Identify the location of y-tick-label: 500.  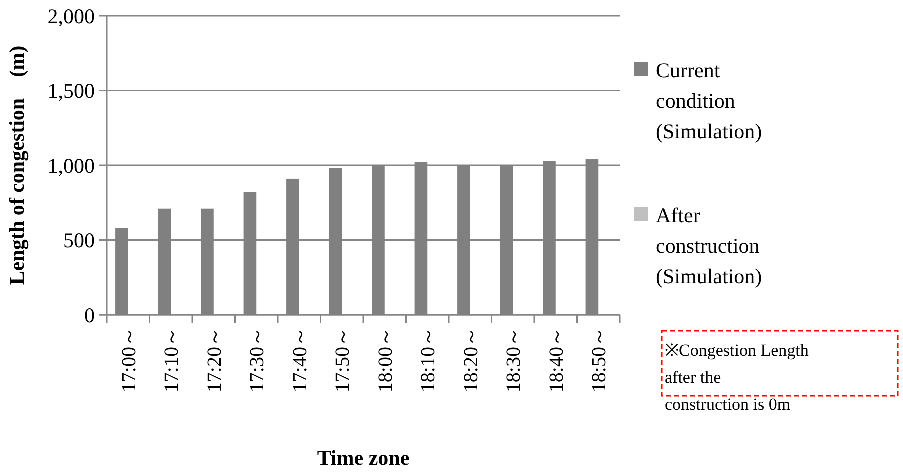
(79, 240).